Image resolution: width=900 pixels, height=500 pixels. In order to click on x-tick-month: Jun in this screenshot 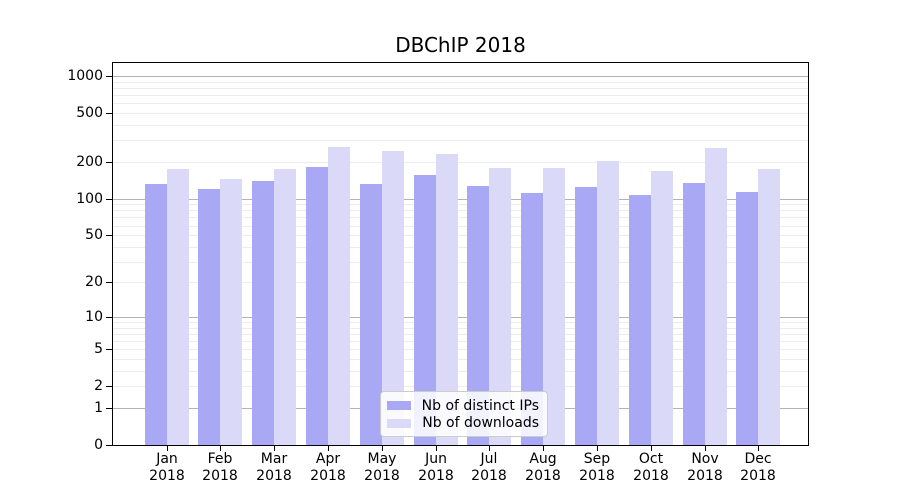, I will do `click(436, 459)`.